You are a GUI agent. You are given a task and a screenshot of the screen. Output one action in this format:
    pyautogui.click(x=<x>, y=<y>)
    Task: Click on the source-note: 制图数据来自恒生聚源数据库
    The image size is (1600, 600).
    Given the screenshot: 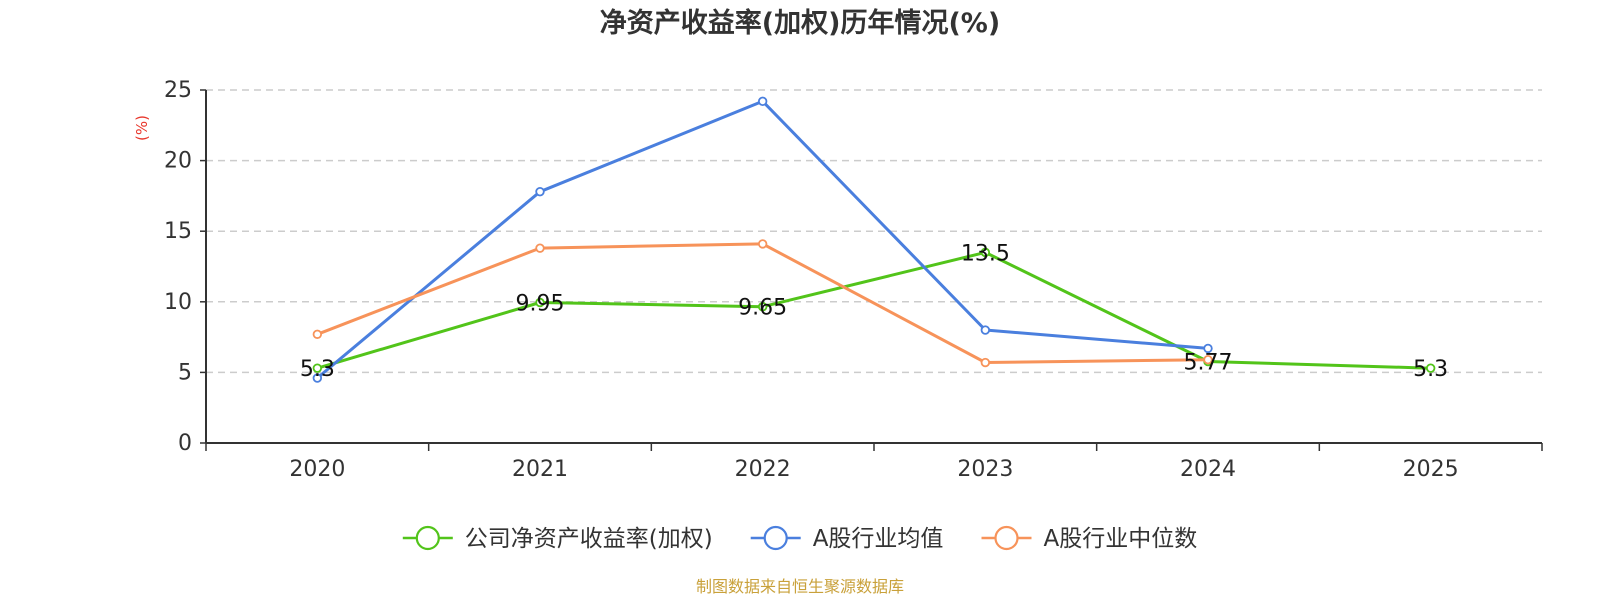 What is the action you would take?
    pyautogui.click(x=800, y=586)
    